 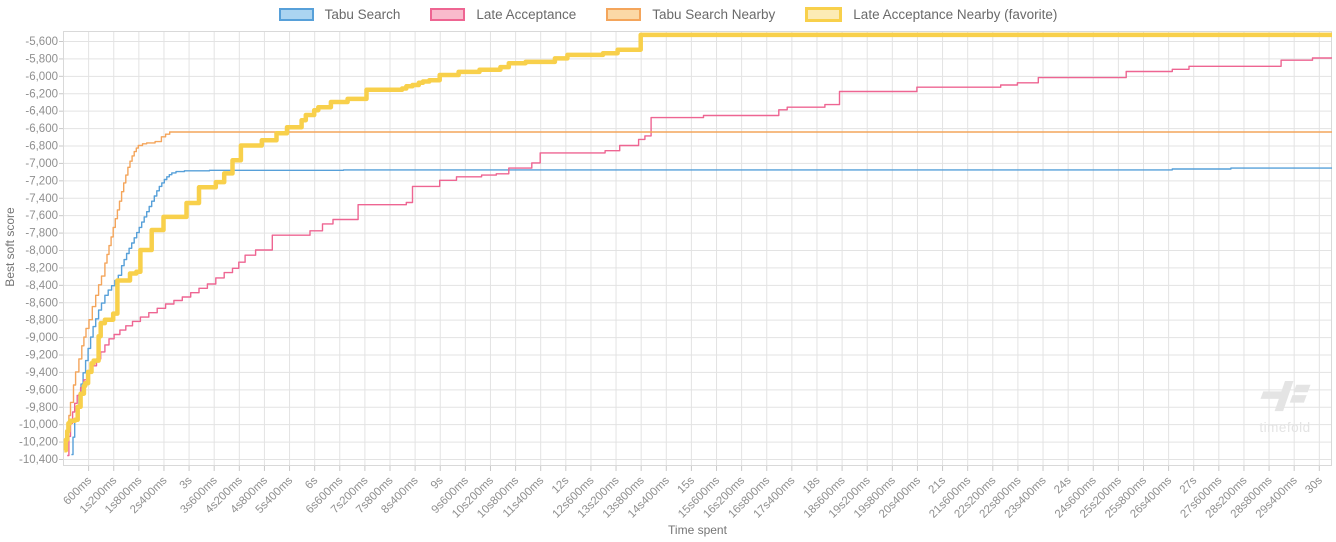 I want to click on y-tick-label: -8,400, so click(x=41, y=286).